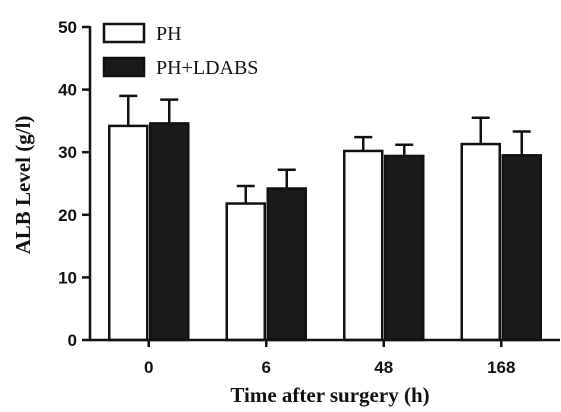 This screenshot has width=561, height=412. I want to click on x-axis-title: Time after surgery (h), so click(329, 395).